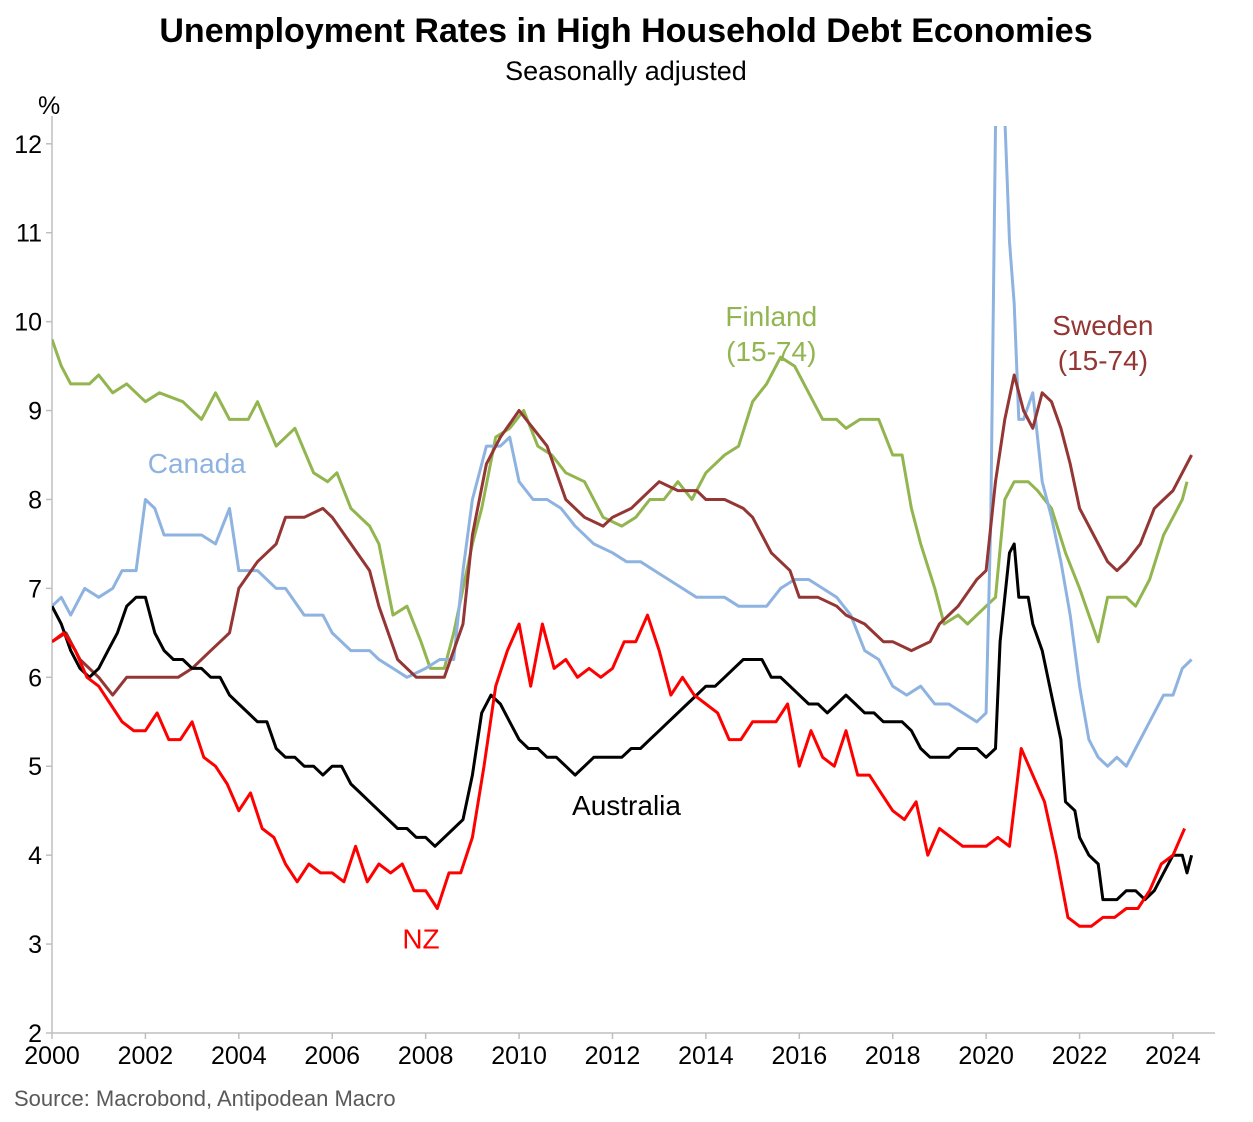  What do you see at coordinates (35, 589) in the screenshot?
I see `y-tick-label: 7` at bounding box center [35, 589].